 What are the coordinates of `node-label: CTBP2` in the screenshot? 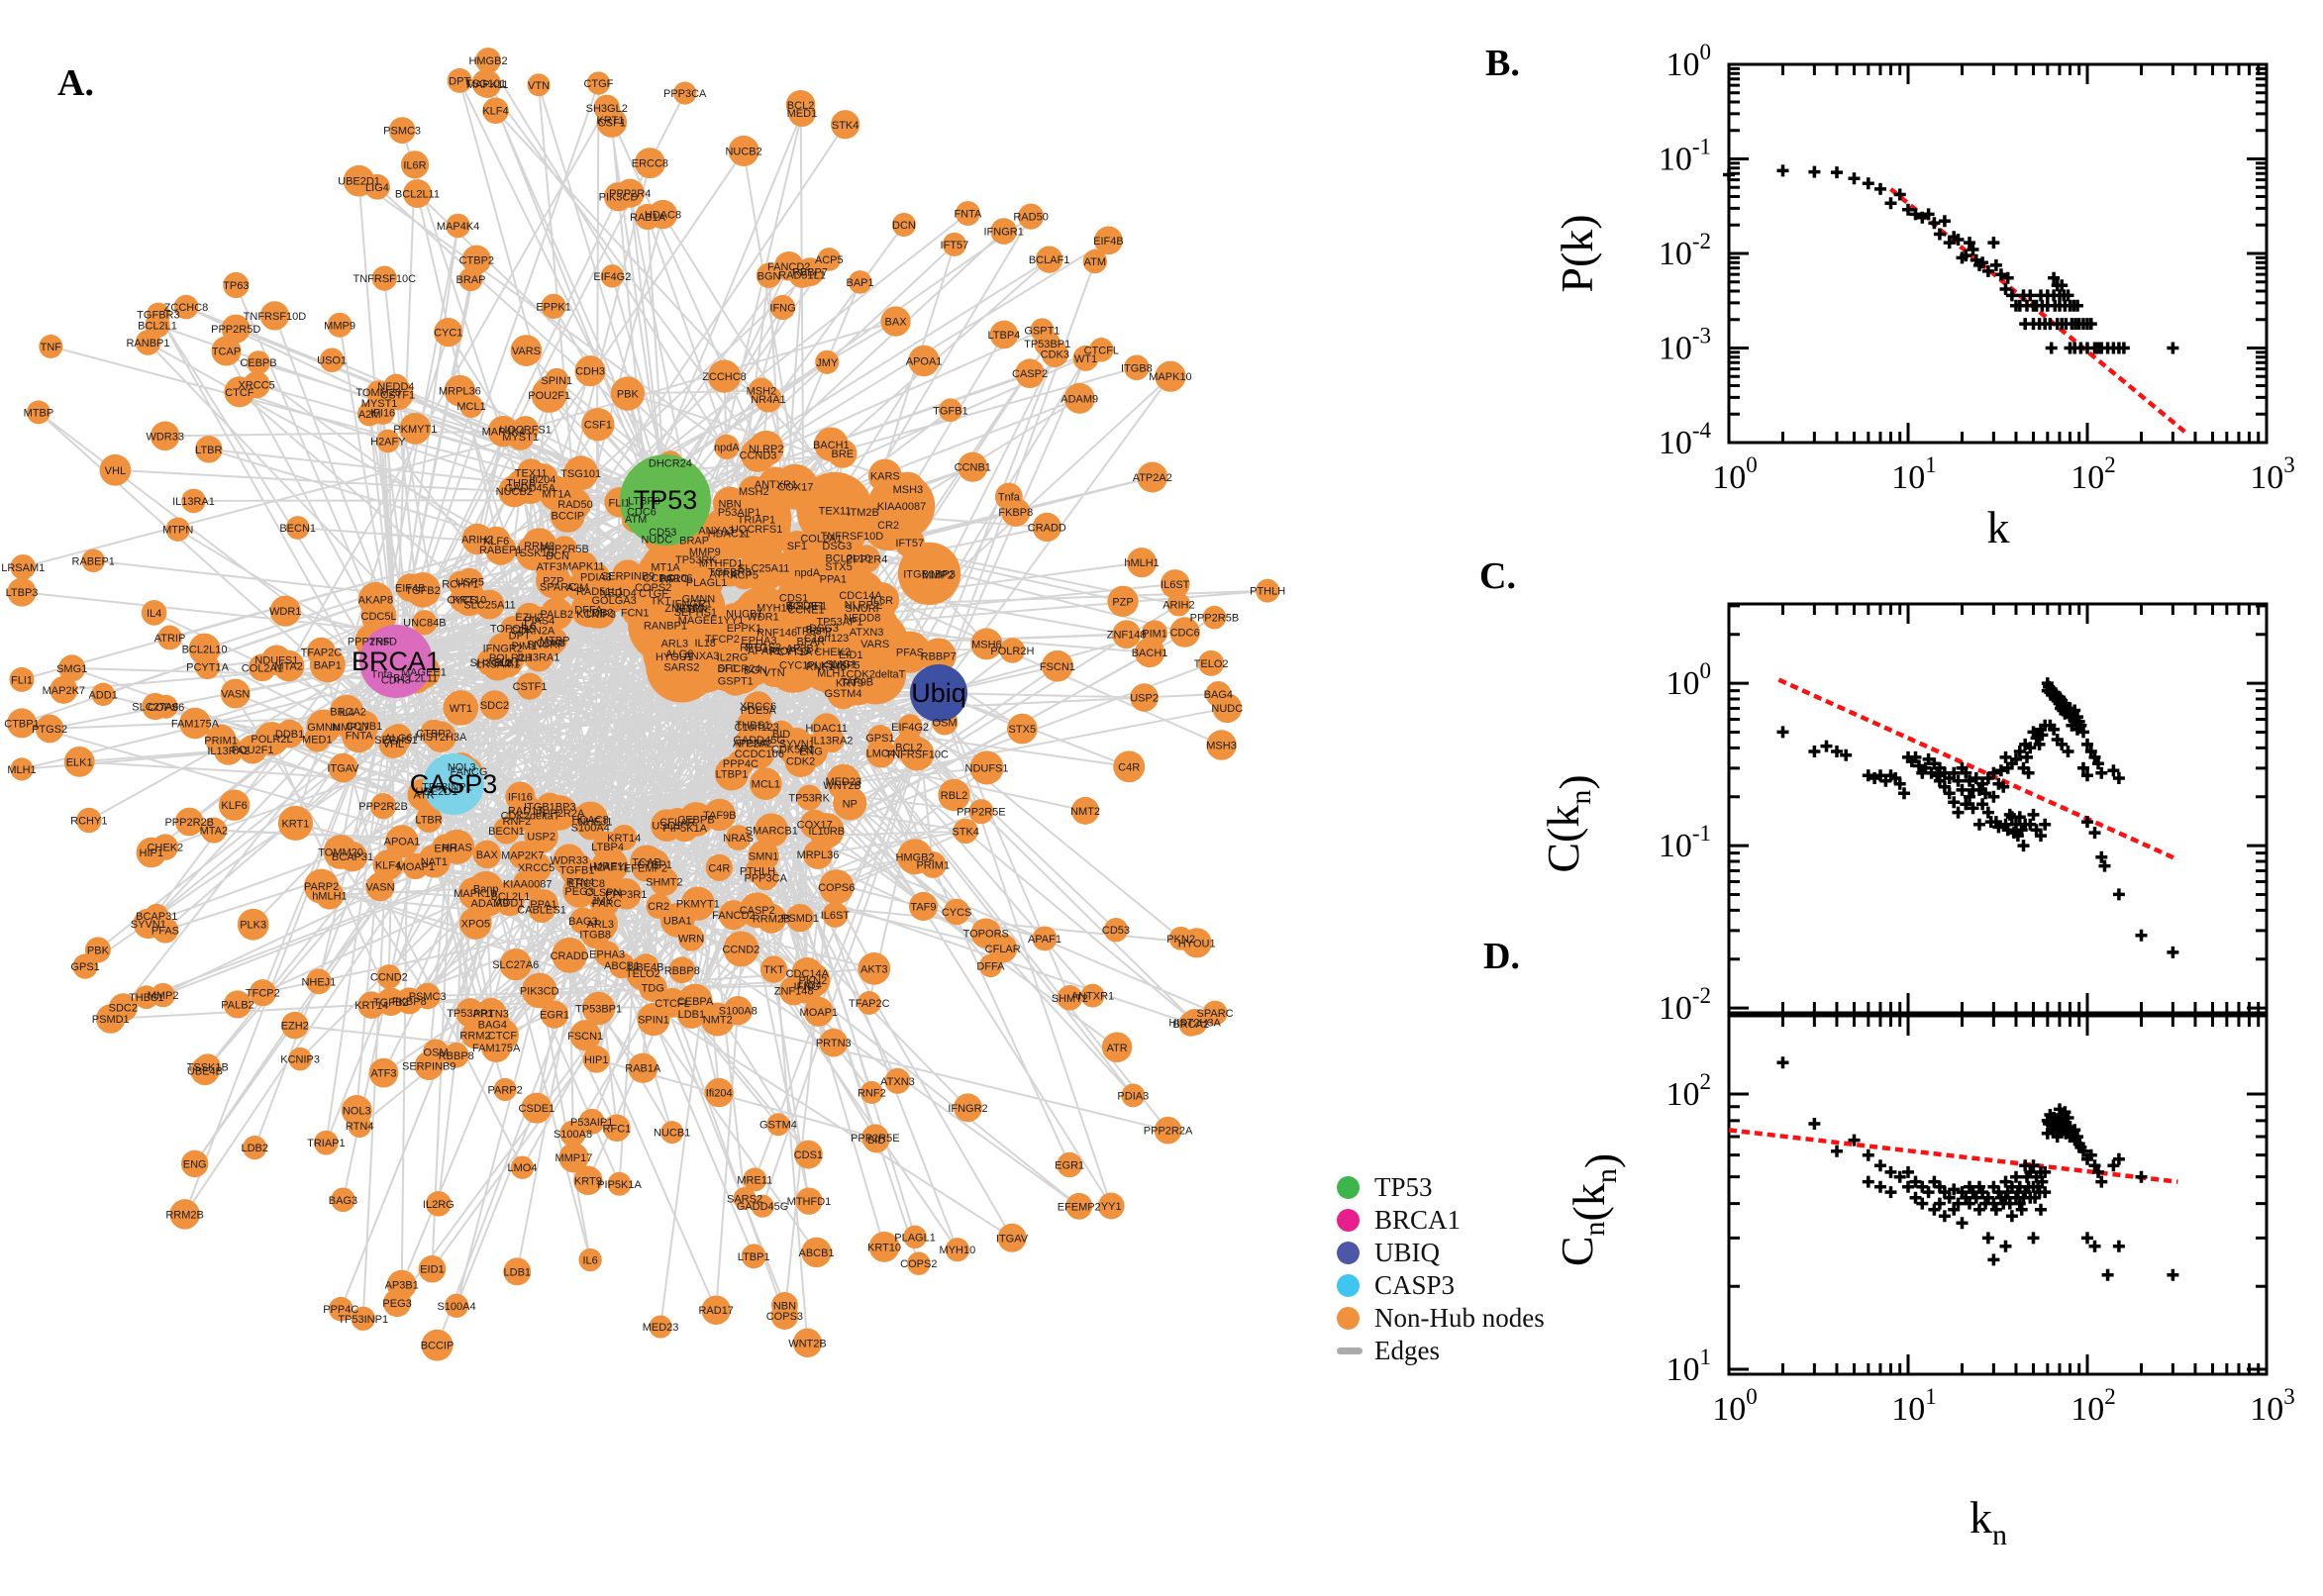 It's located at (433, 734).